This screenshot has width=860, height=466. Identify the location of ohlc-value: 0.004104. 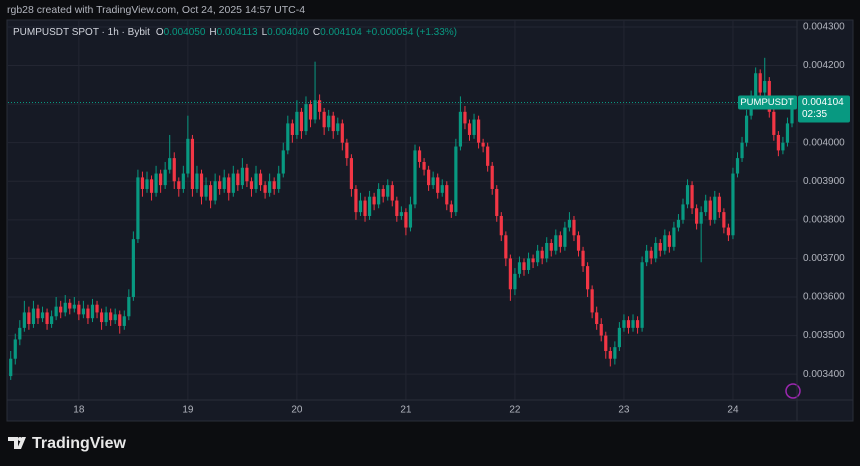
(341, 32).